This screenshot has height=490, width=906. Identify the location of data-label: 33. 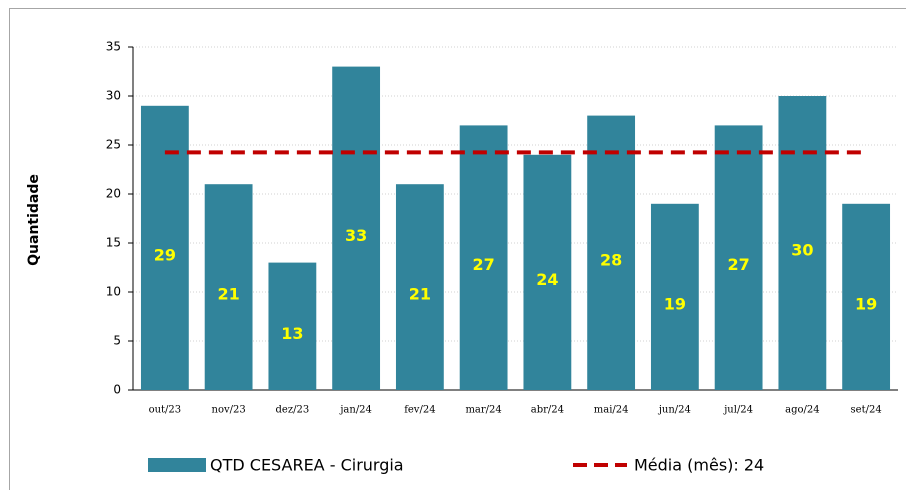
(356, 235).